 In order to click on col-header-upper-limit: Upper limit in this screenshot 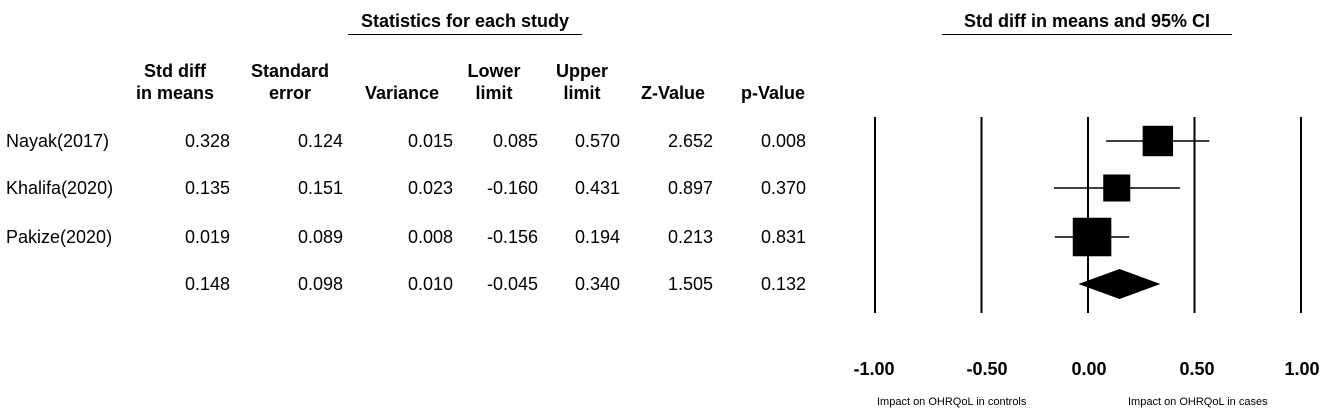, I will do `click(582, 82)`.